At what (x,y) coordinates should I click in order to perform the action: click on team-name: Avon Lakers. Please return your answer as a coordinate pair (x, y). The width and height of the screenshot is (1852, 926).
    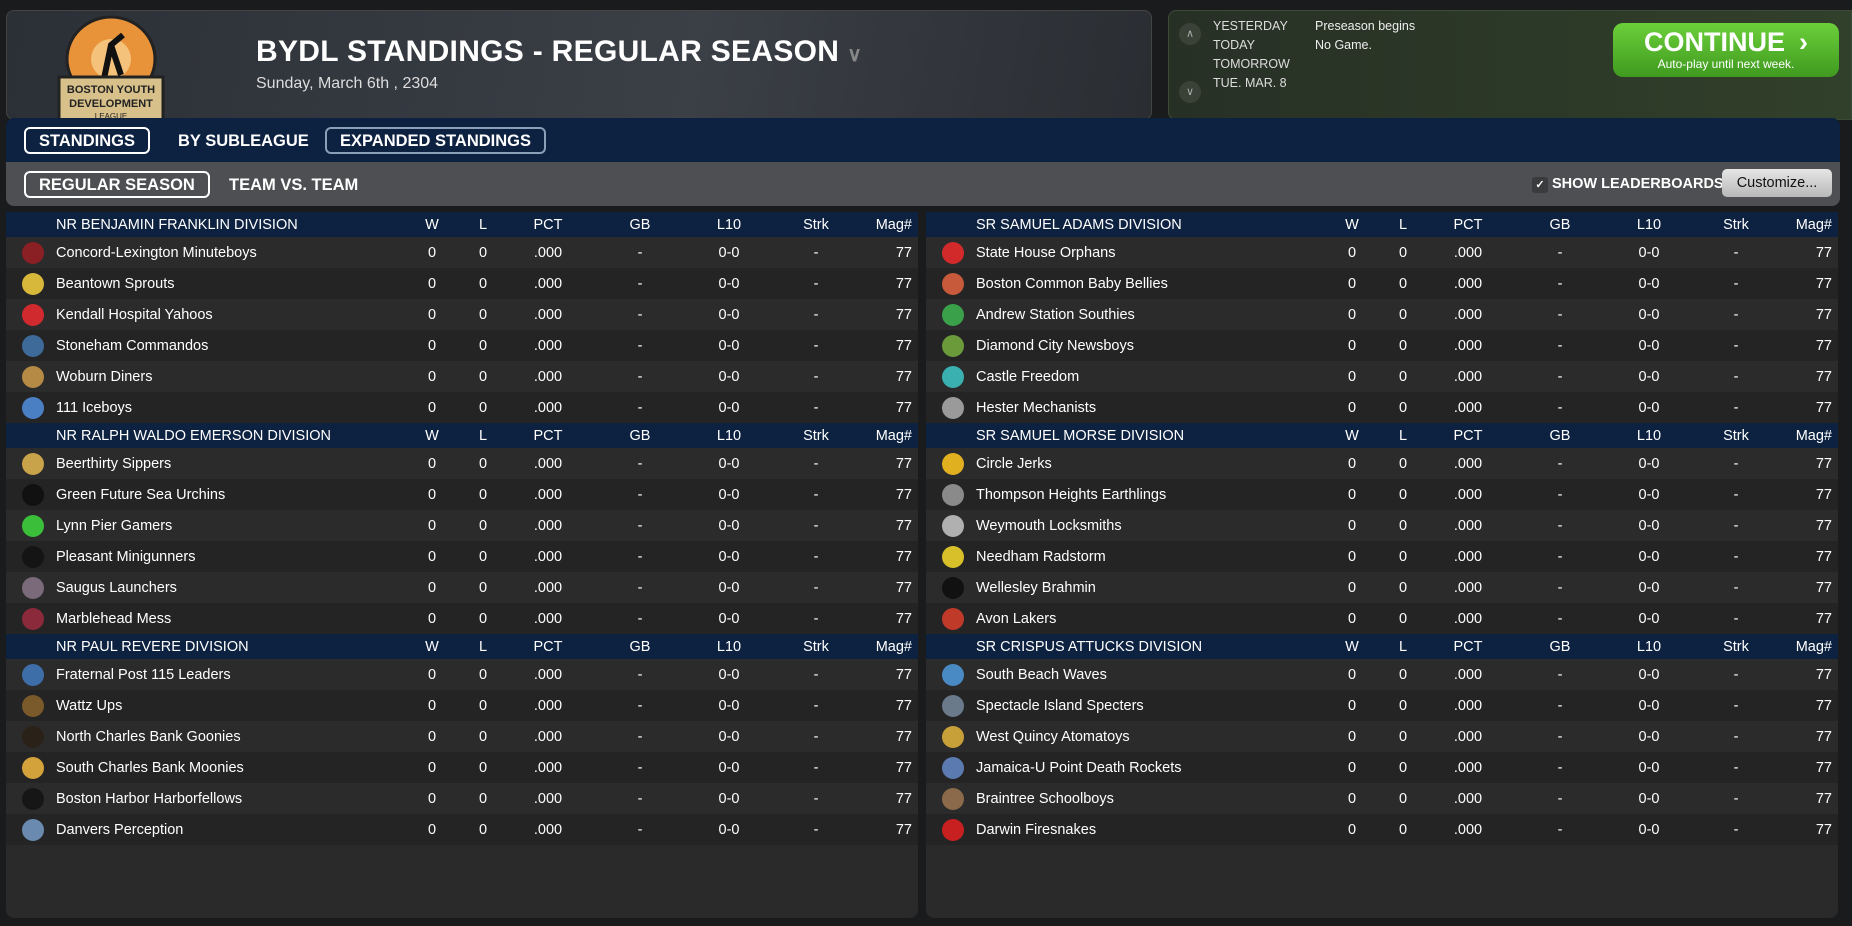
    Looking at the image, I should click on (1016, 618).